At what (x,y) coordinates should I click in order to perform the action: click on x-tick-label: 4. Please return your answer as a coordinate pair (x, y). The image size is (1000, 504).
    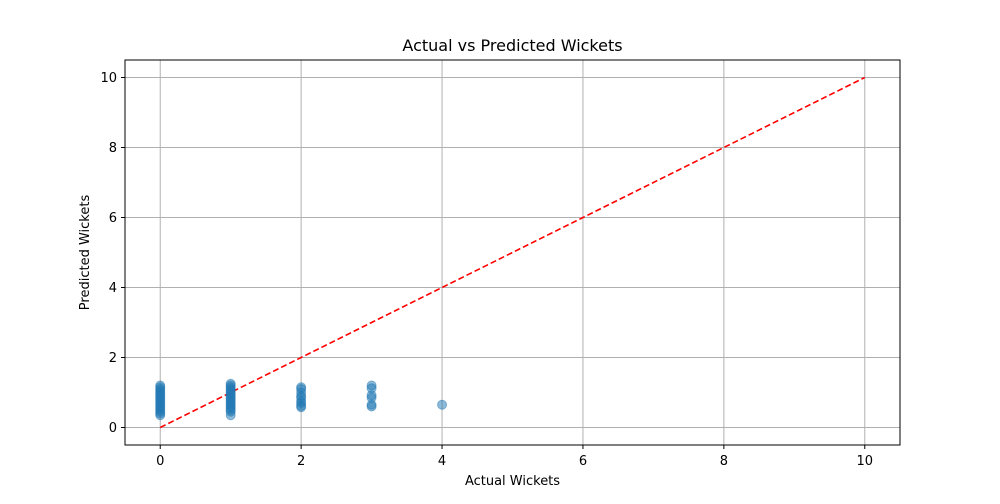
    Looking at the image, I should click on (442, 461).